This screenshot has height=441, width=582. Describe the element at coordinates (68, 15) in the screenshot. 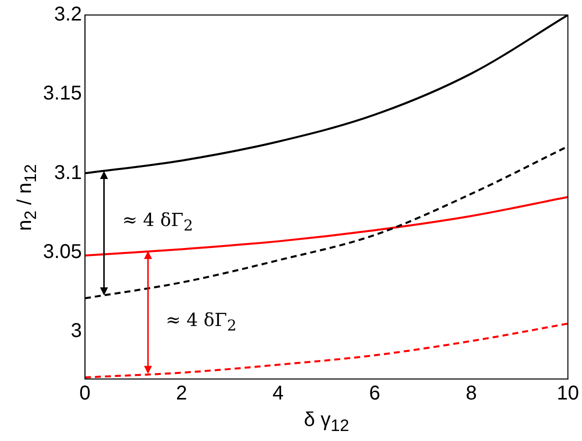

I see `y-tick-label: 3.2` at that location.